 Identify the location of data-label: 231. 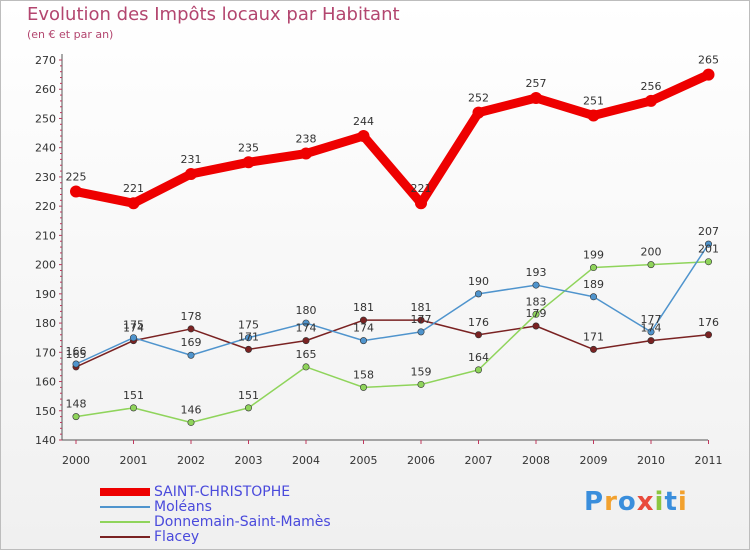
(191, 159).